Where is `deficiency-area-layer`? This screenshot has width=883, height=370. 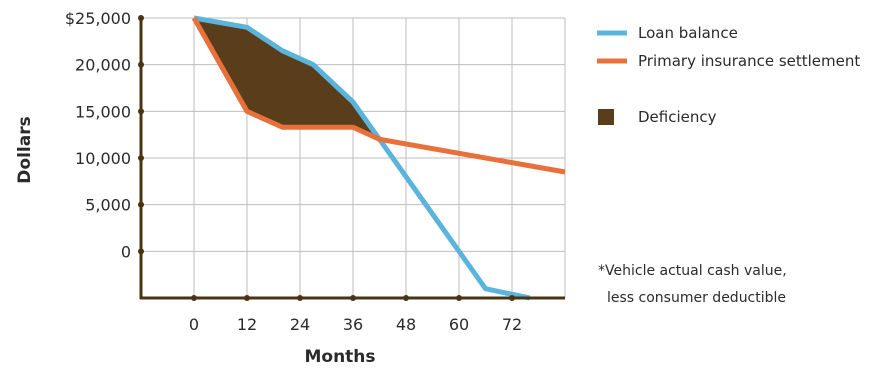
deficiency-area-layer is located at coordinates (287, 79).